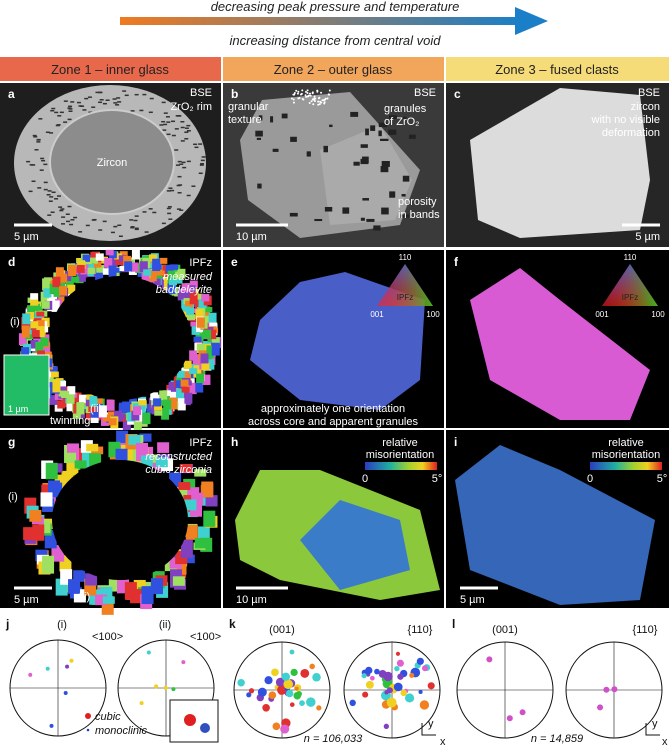  I want to click on colorbar-label: 5°, so click(662, 479).